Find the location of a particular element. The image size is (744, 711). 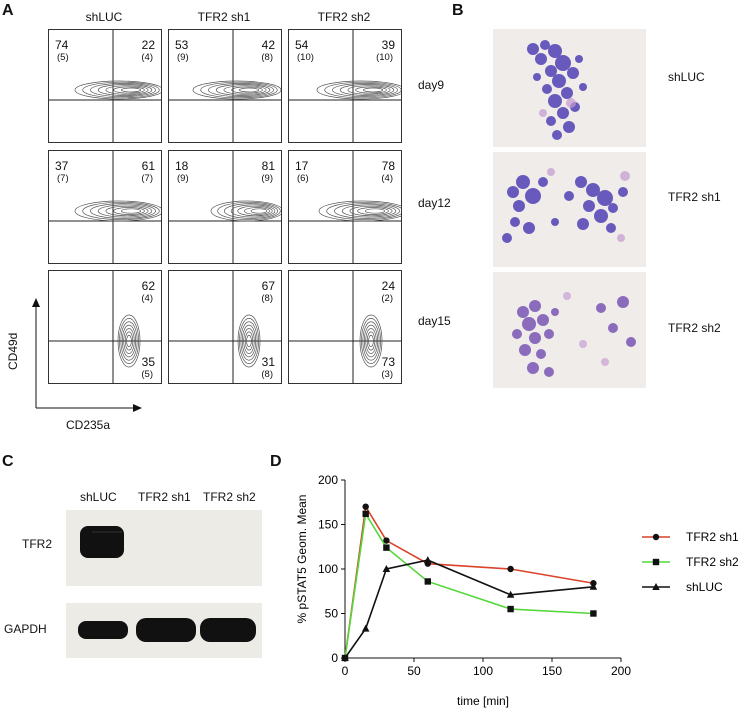

micrograph-tfr2-sh2-cells is located at coordinates (574, 334).